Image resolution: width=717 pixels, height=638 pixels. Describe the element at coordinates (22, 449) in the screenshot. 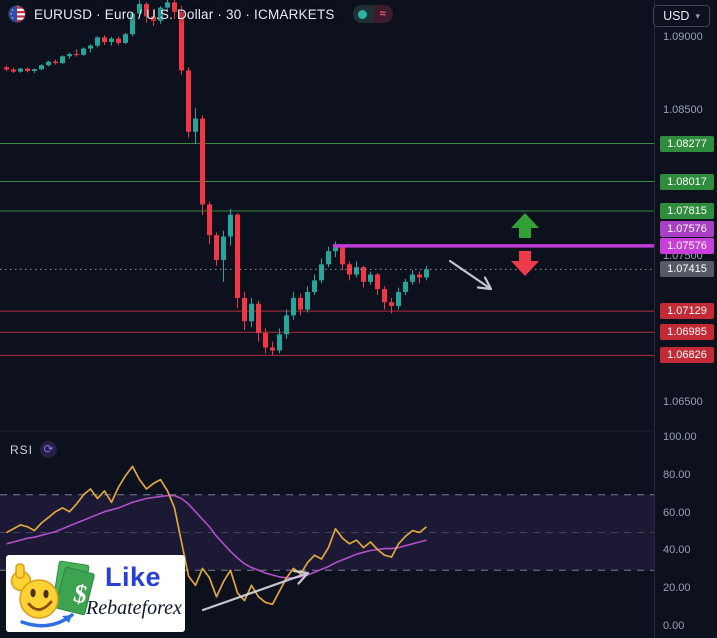

I see `rsi-indicator-label: RSI` at that location.